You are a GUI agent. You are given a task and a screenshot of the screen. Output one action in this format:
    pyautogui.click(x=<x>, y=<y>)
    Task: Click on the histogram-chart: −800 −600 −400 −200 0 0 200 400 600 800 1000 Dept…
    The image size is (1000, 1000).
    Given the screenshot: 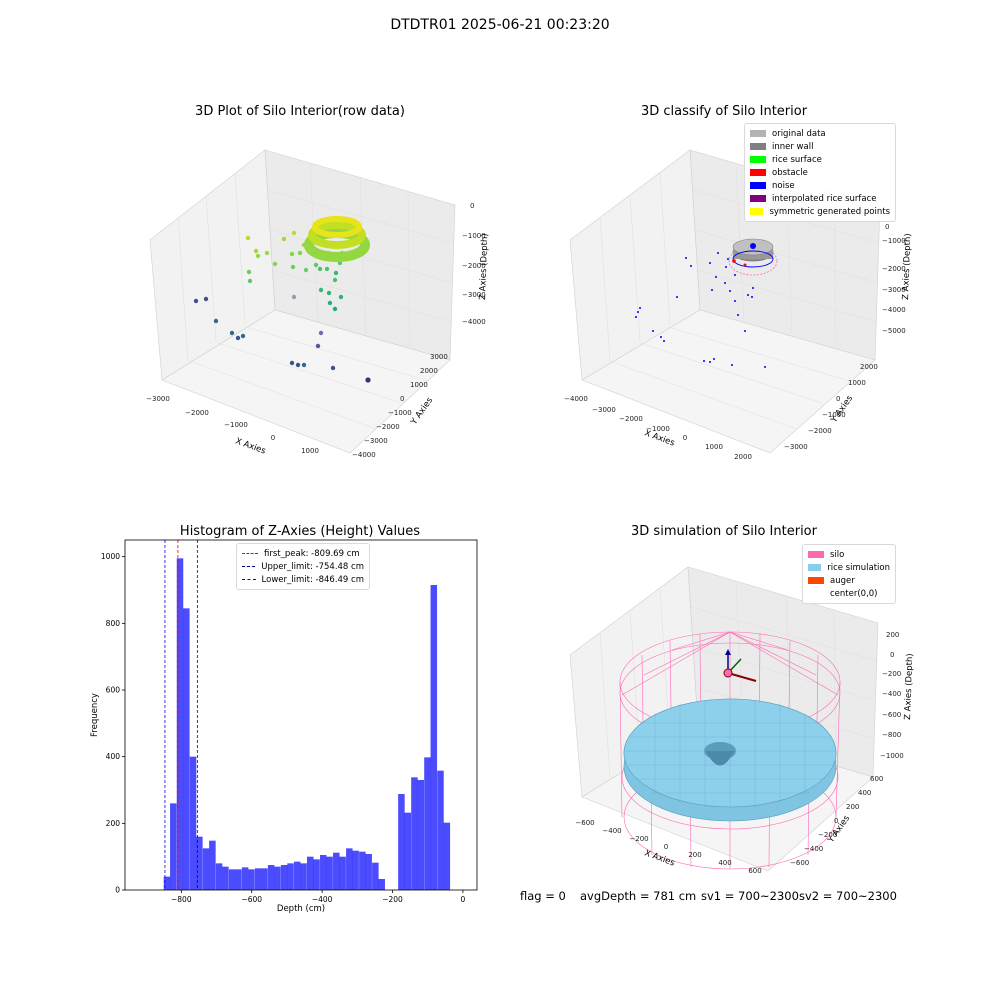 What is the action you would take?
    pyautogui.click(x=284, y=726)
    